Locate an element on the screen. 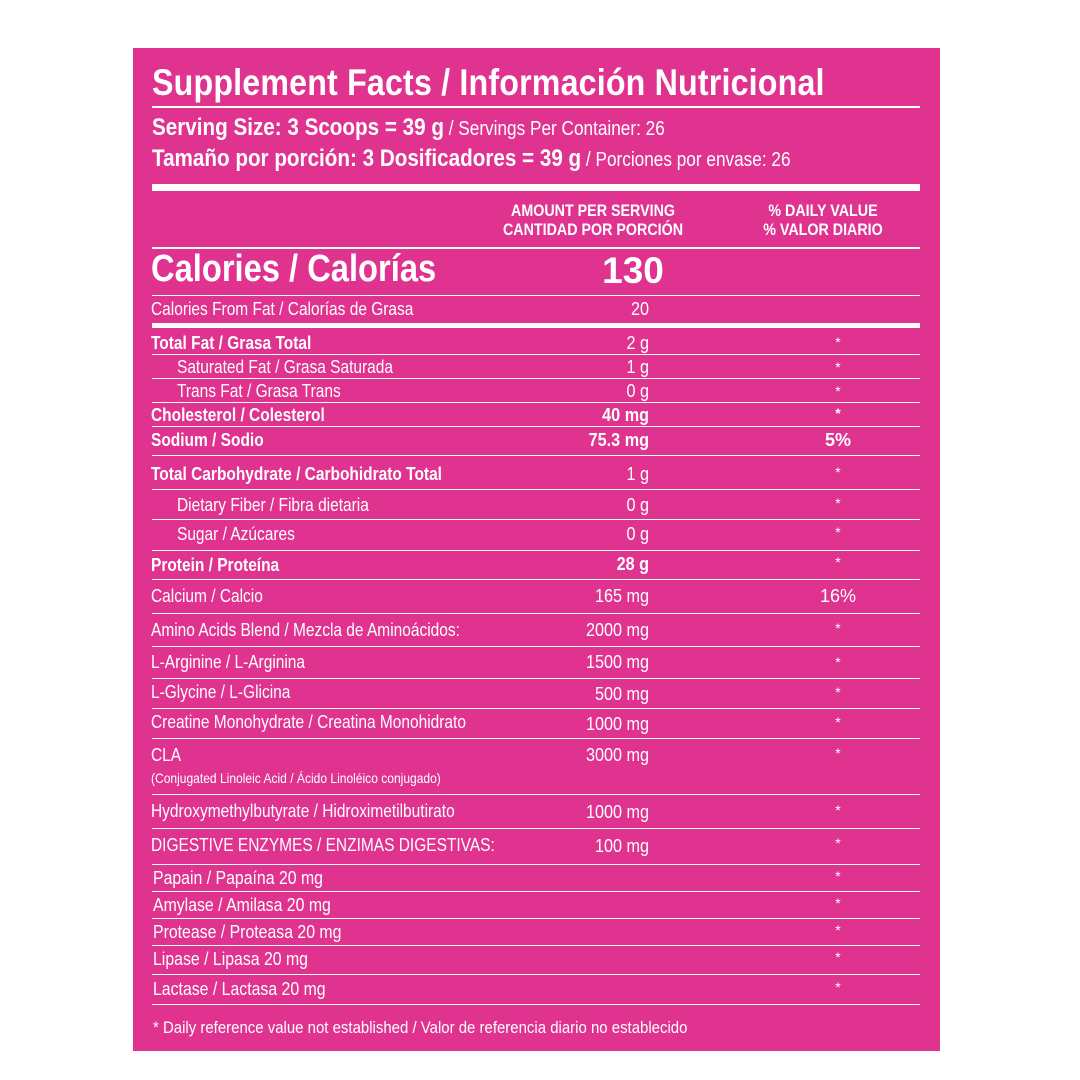  nutrient-label-l-glycine: L-Glycine / L-Glicina is located at coordinates (221, 692).